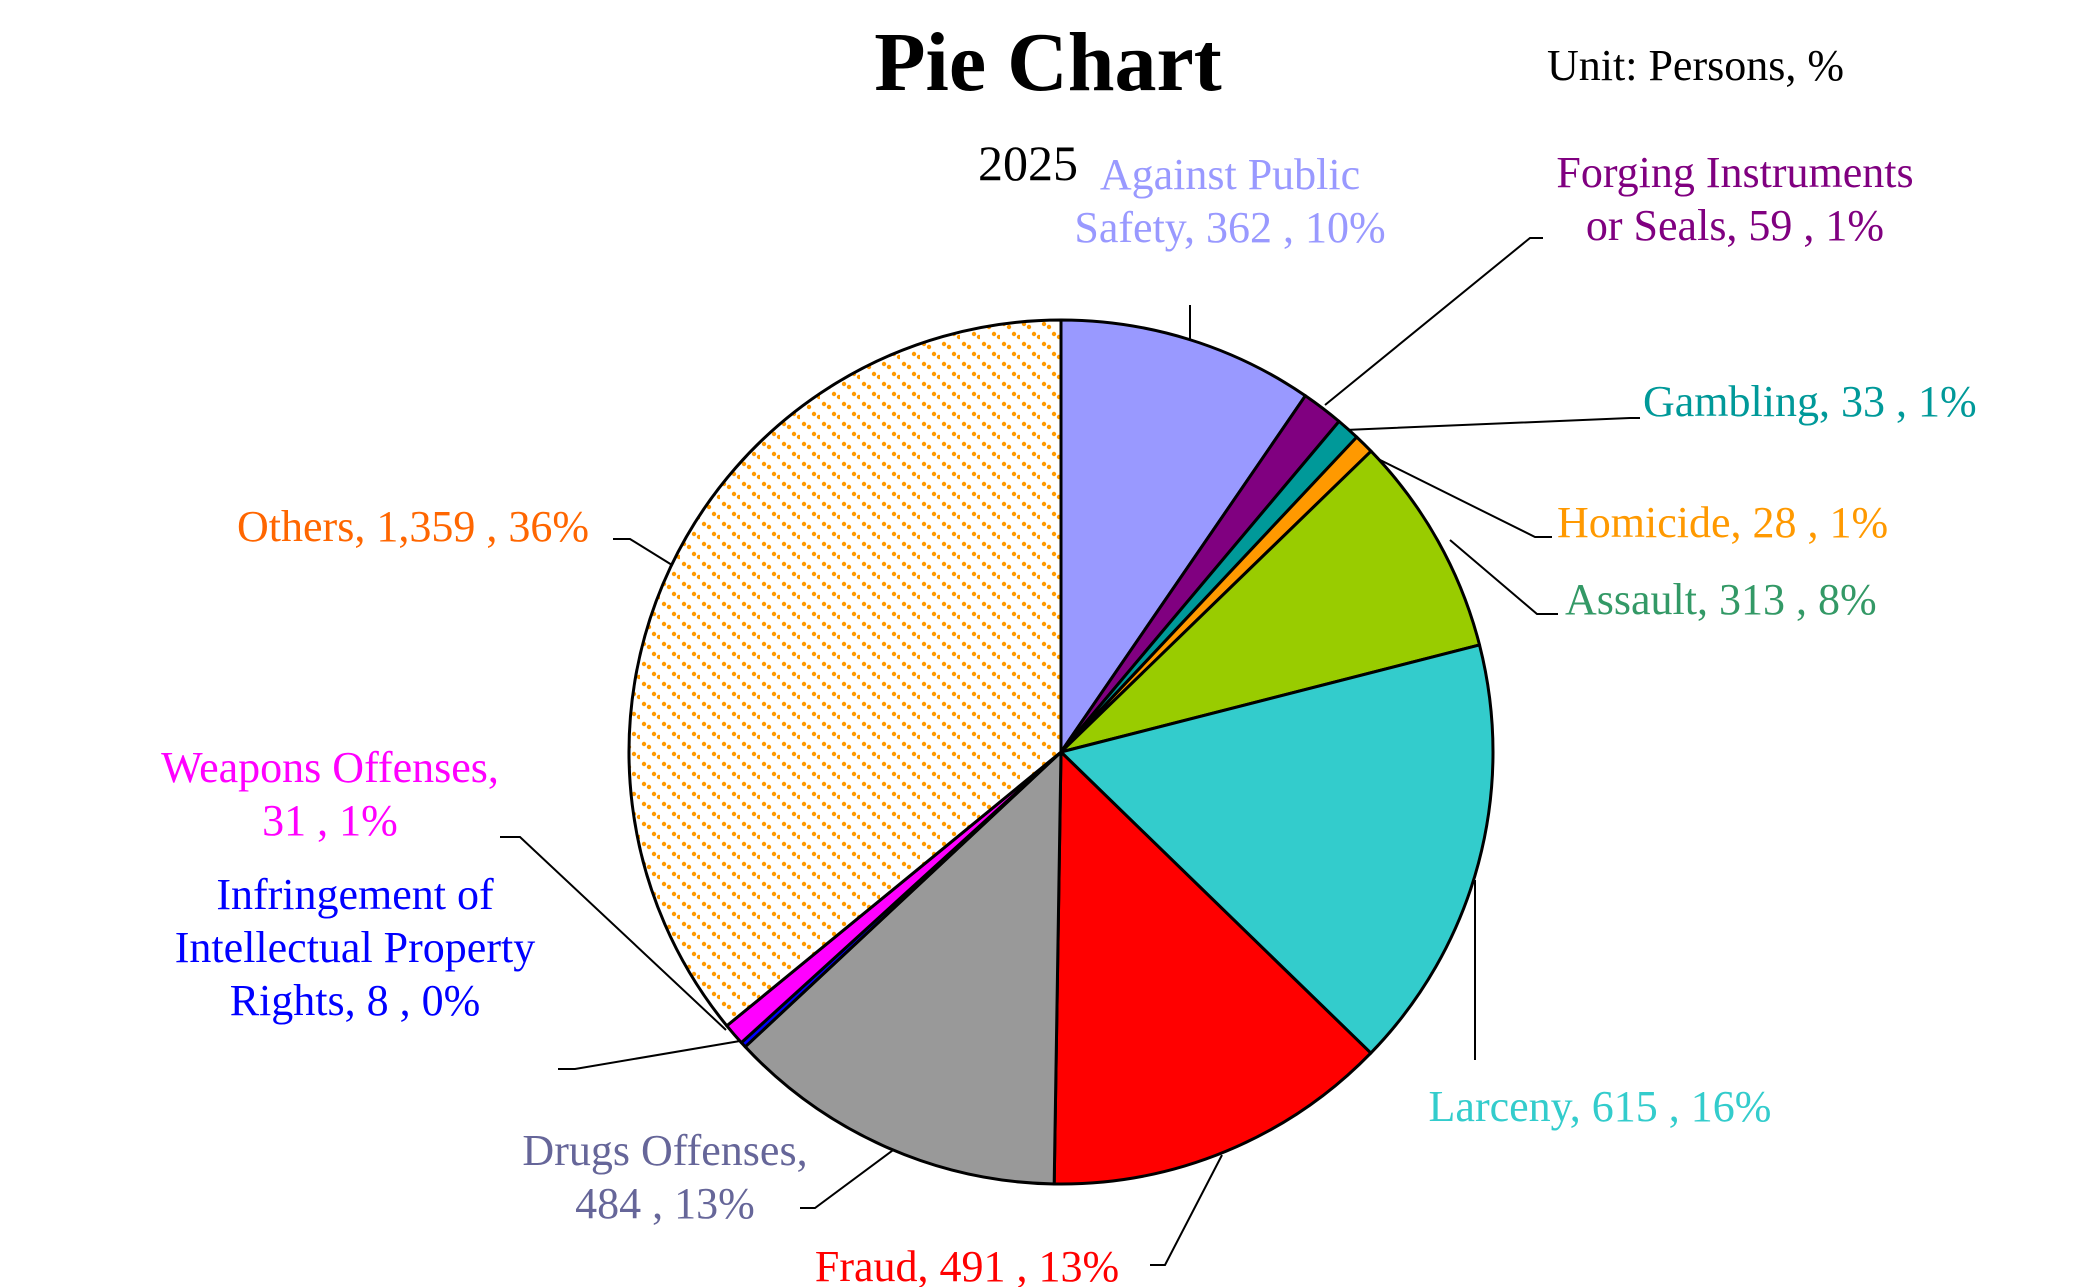  What do you see at coordinates (1229, 201) in the screenshot?
I see `slice-label: Against Public Safety, 362 , 10%` at bounding box center [1229, 201].